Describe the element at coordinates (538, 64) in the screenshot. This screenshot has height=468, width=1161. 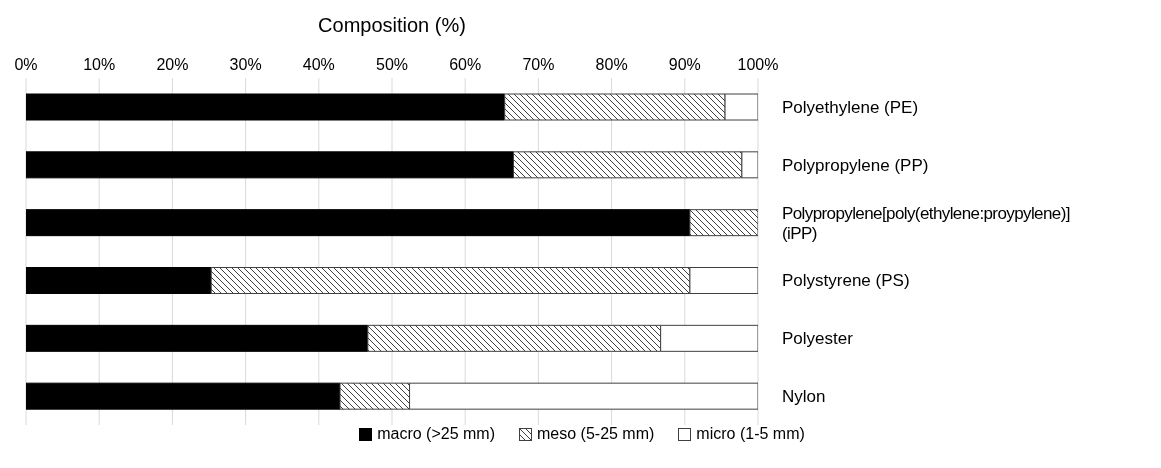
I see `x-tick-label: 70%` at that location.